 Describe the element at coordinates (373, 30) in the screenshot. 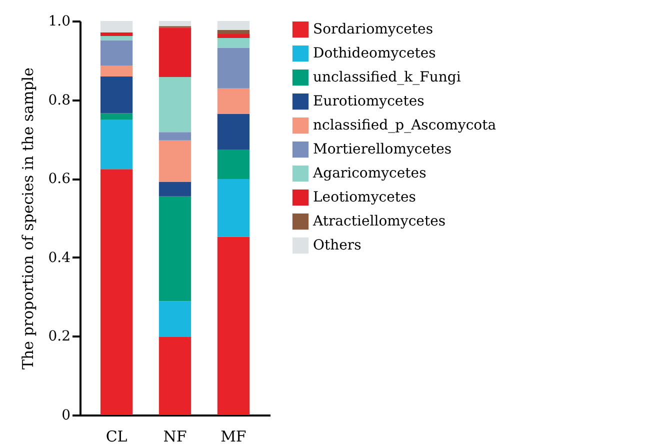

I see `legend-label: Sordariomycetes` at that location.